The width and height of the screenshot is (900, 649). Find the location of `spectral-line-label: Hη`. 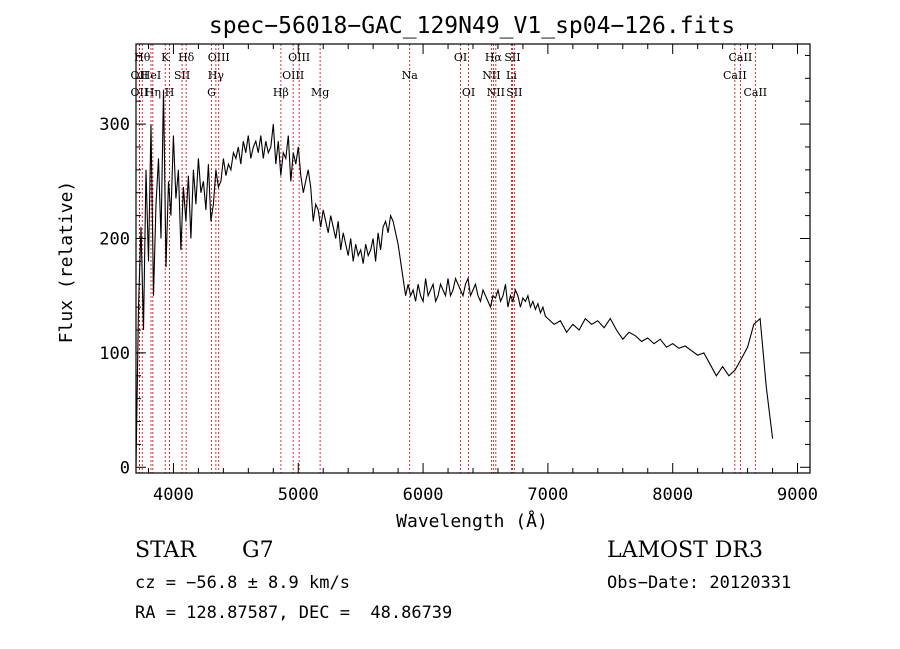

spectral-line-label: Hη is located at coordinates (153, 92).